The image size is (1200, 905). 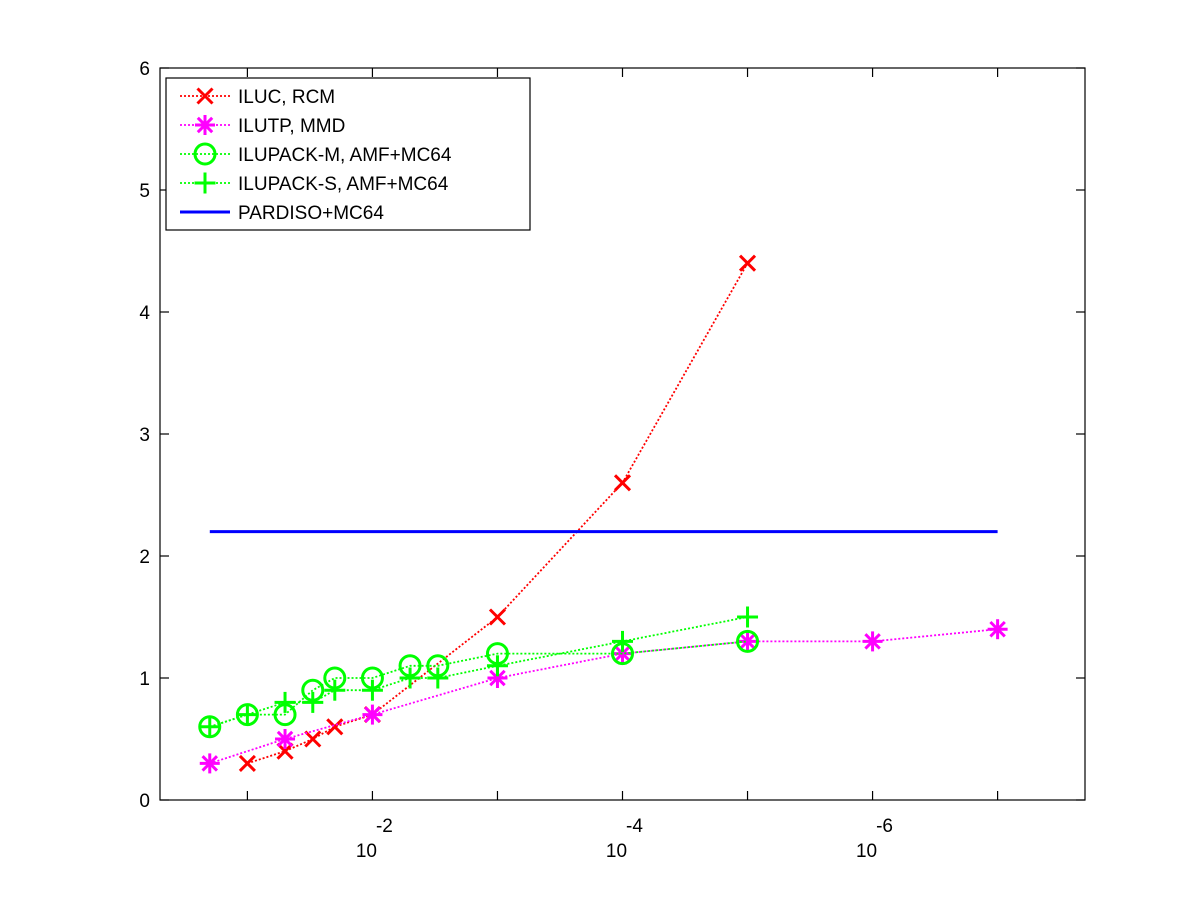 What do you see at coordinates (311, 213) in the screenshot?
I see `legend-label: PARDISO+MC64` at bounding box center [311, 213].